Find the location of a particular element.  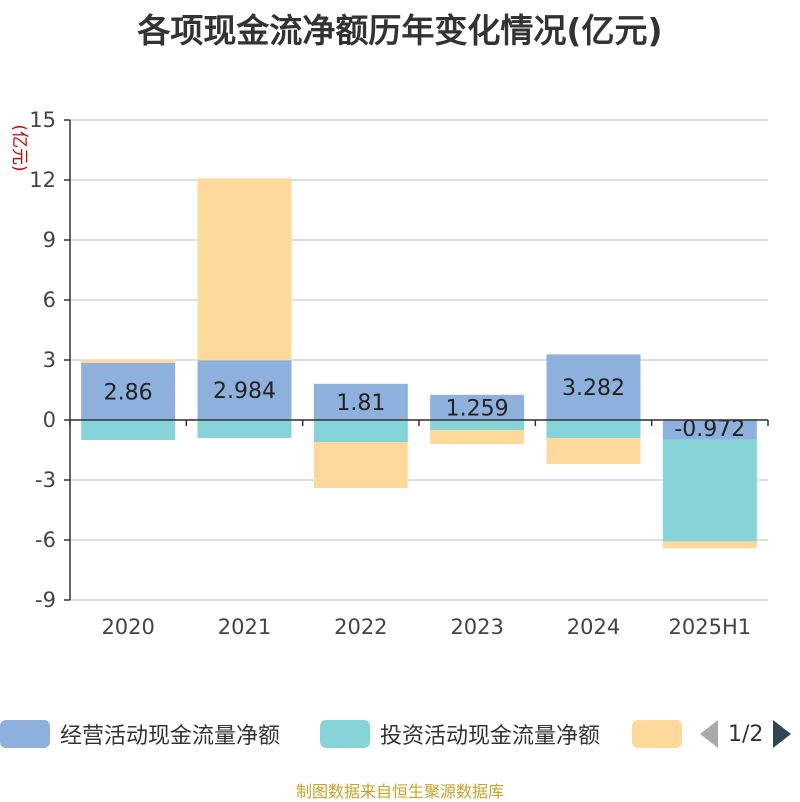

y-tick-label: -6 is located at coordinates (45, 540).